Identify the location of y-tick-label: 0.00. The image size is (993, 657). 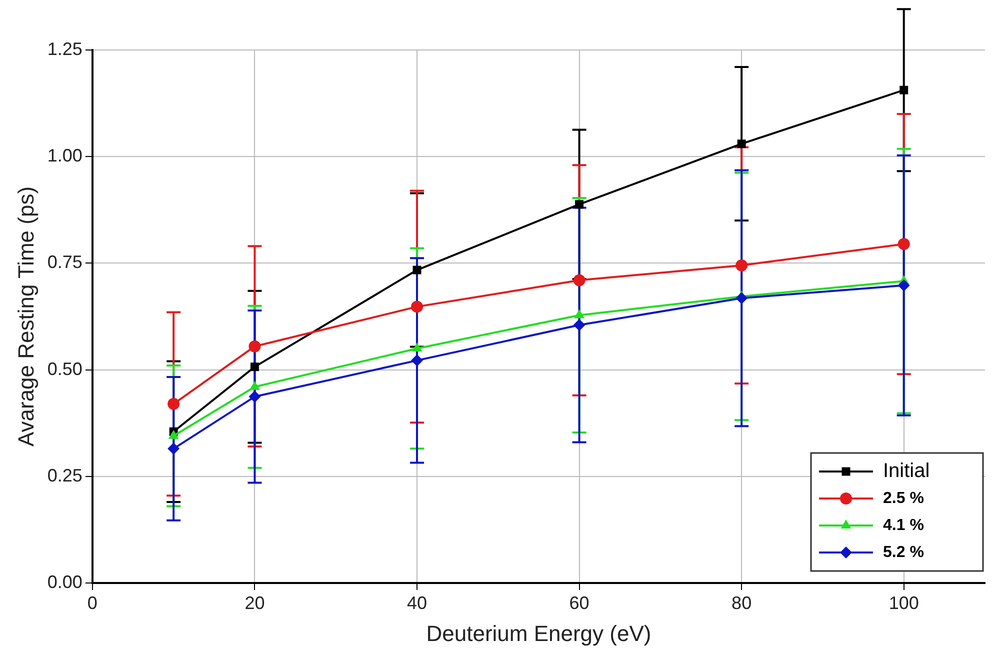
(64, 582).